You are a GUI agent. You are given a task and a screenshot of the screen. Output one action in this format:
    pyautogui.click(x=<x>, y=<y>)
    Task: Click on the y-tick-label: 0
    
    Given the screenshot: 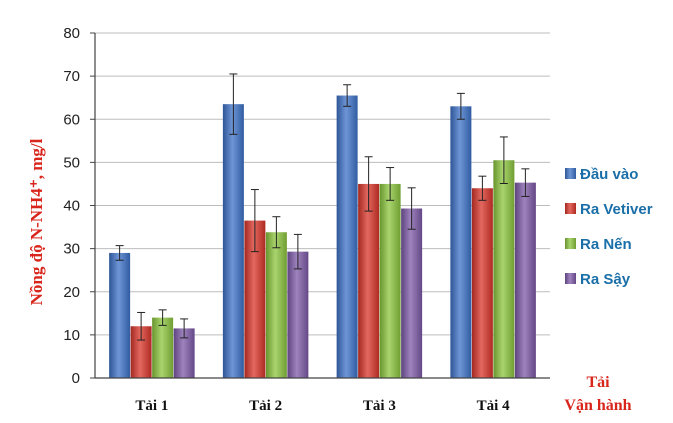 What is the action you would take?
    pyautogui.click(x=76, y=378)
    